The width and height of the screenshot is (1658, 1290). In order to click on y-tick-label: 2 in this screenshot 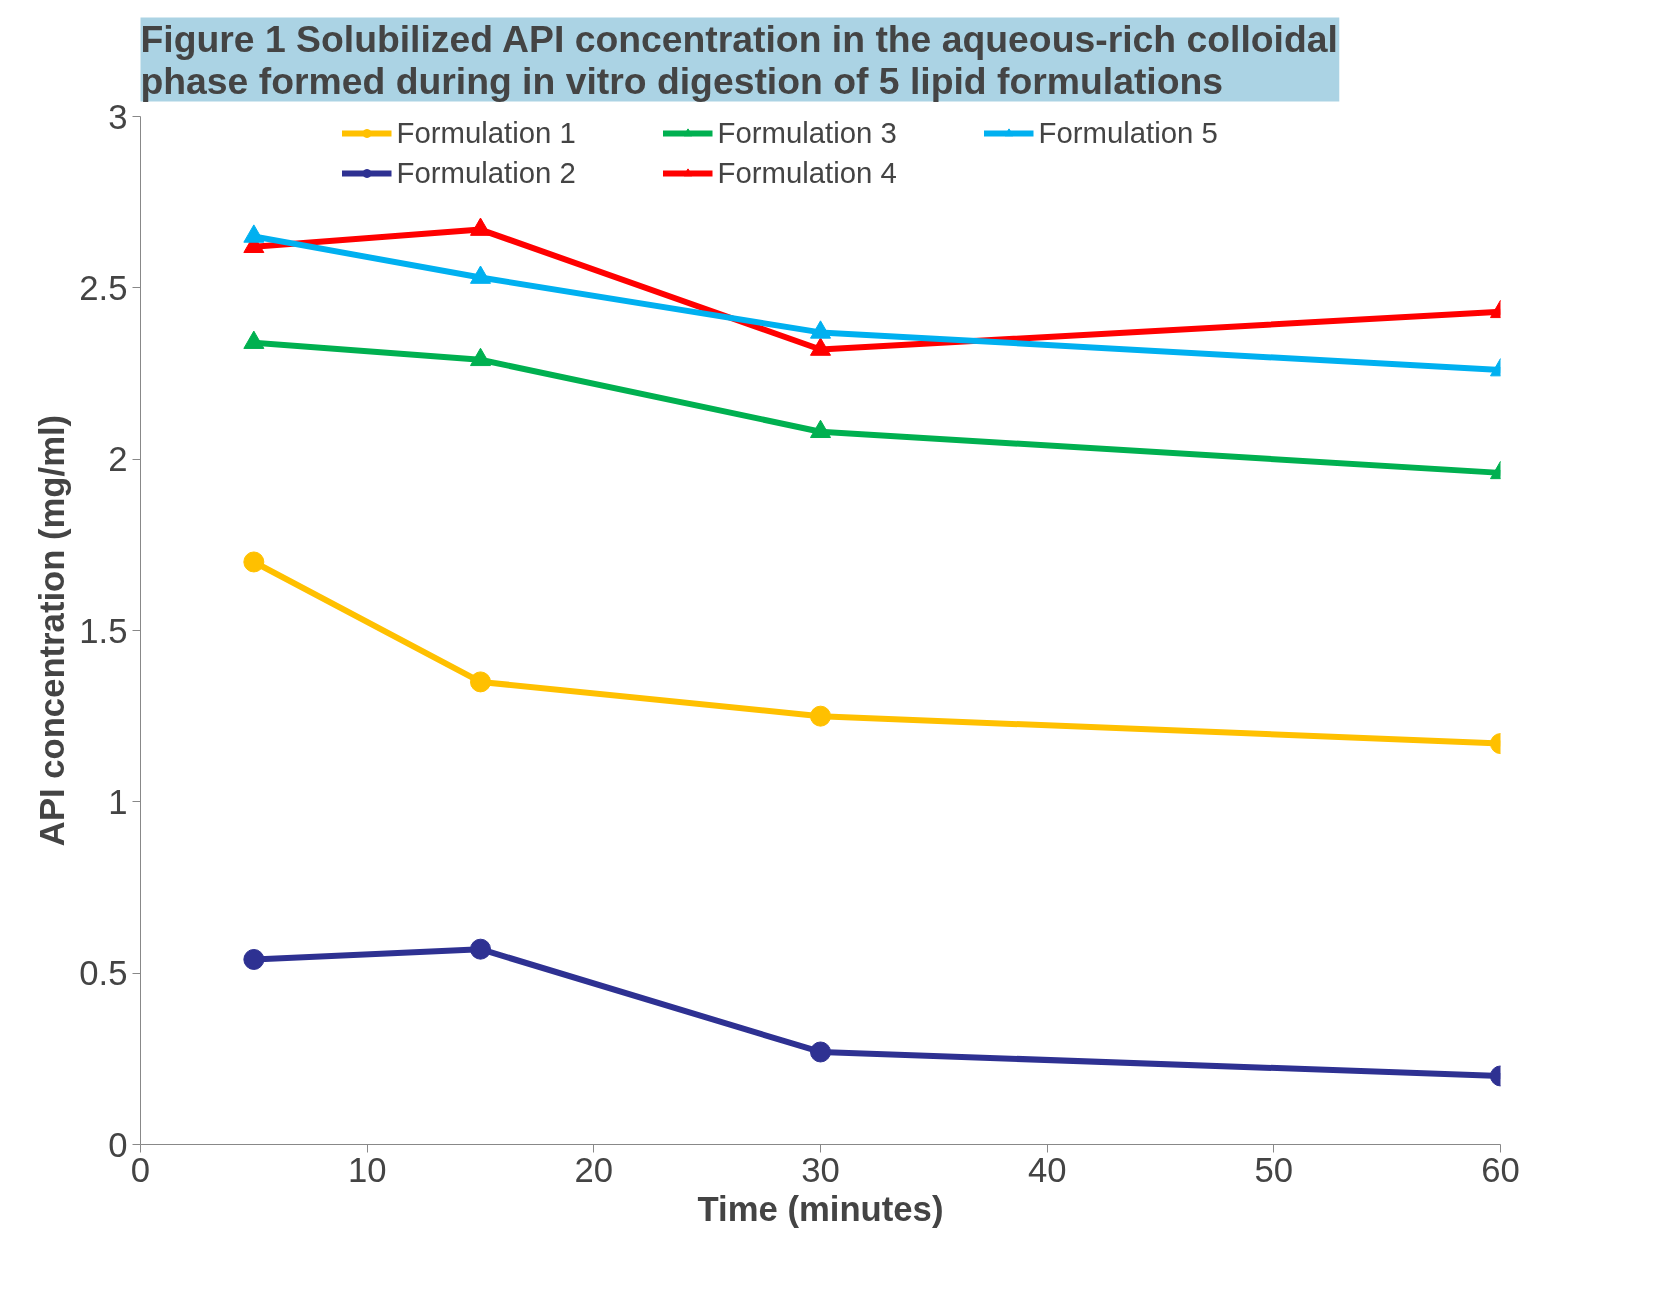, I will do `click(118, 459)`.